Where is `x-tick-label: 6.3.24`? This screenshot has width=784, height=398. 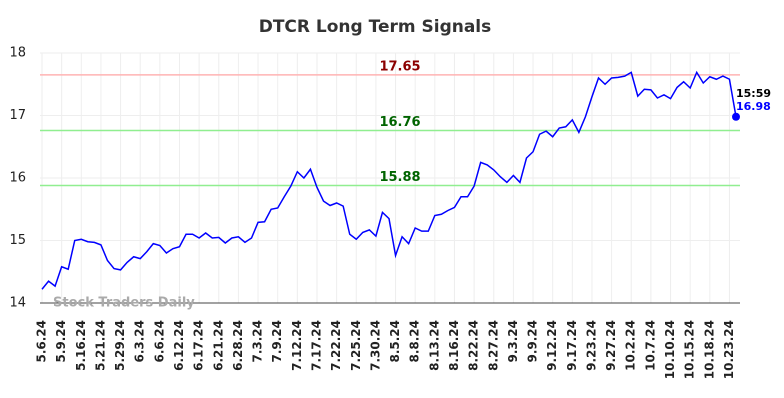
x-tick-label: 6.3.24 is located at coordinates (140, 341).